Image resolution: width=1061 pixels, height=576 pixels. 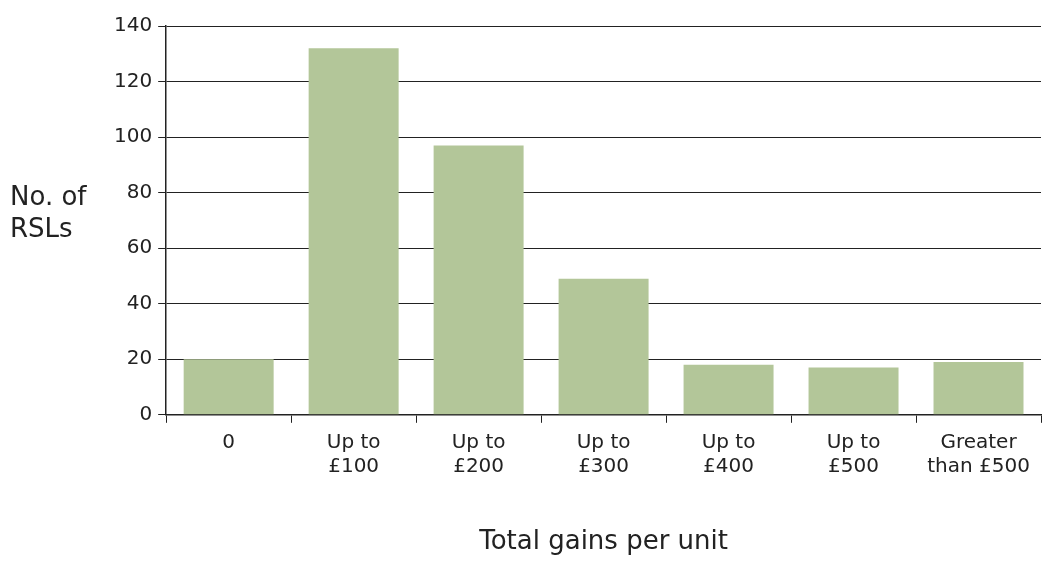 I want to click on y-axis-title: No. of RSLs, so click(x=49, y=212).